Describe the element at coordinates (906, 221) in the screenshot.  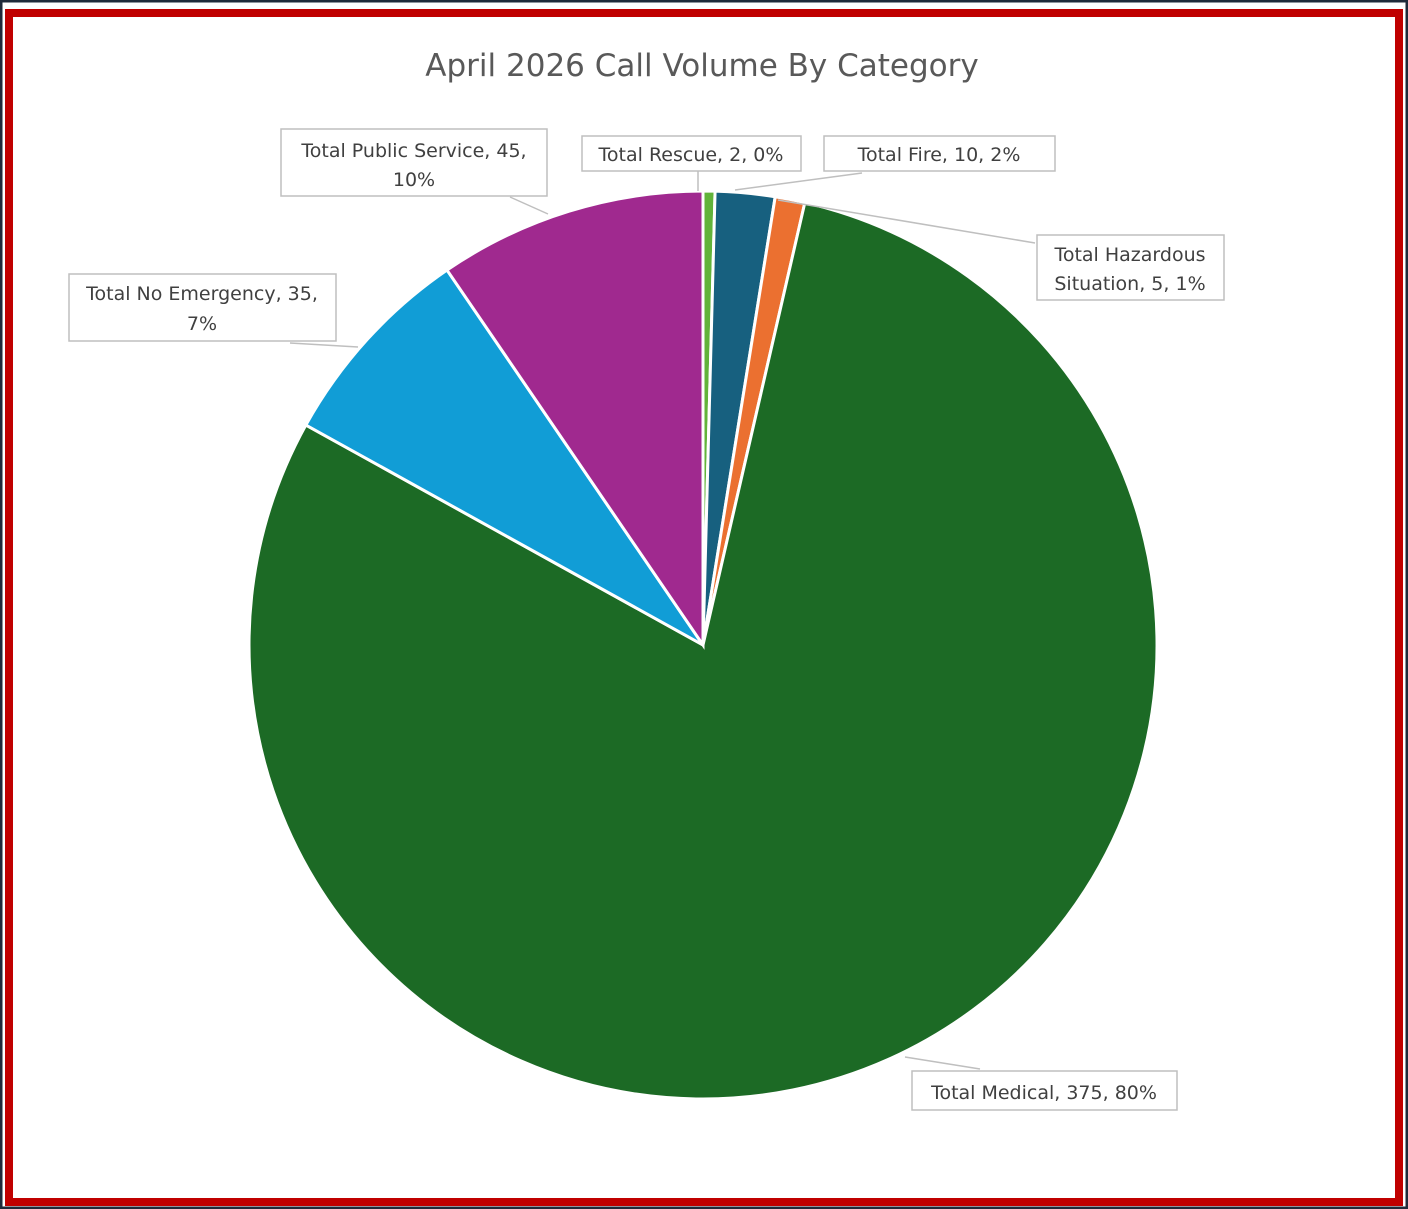
I see `leader-line-total-hazardous-situation` at that location.